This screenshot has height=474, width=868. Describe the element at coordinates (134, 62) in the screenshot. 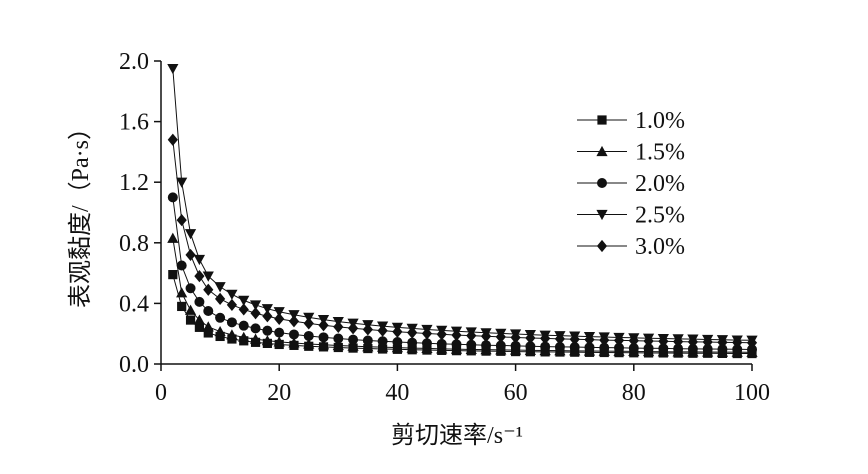

I see `y-tick-label: 2.0` at that location.